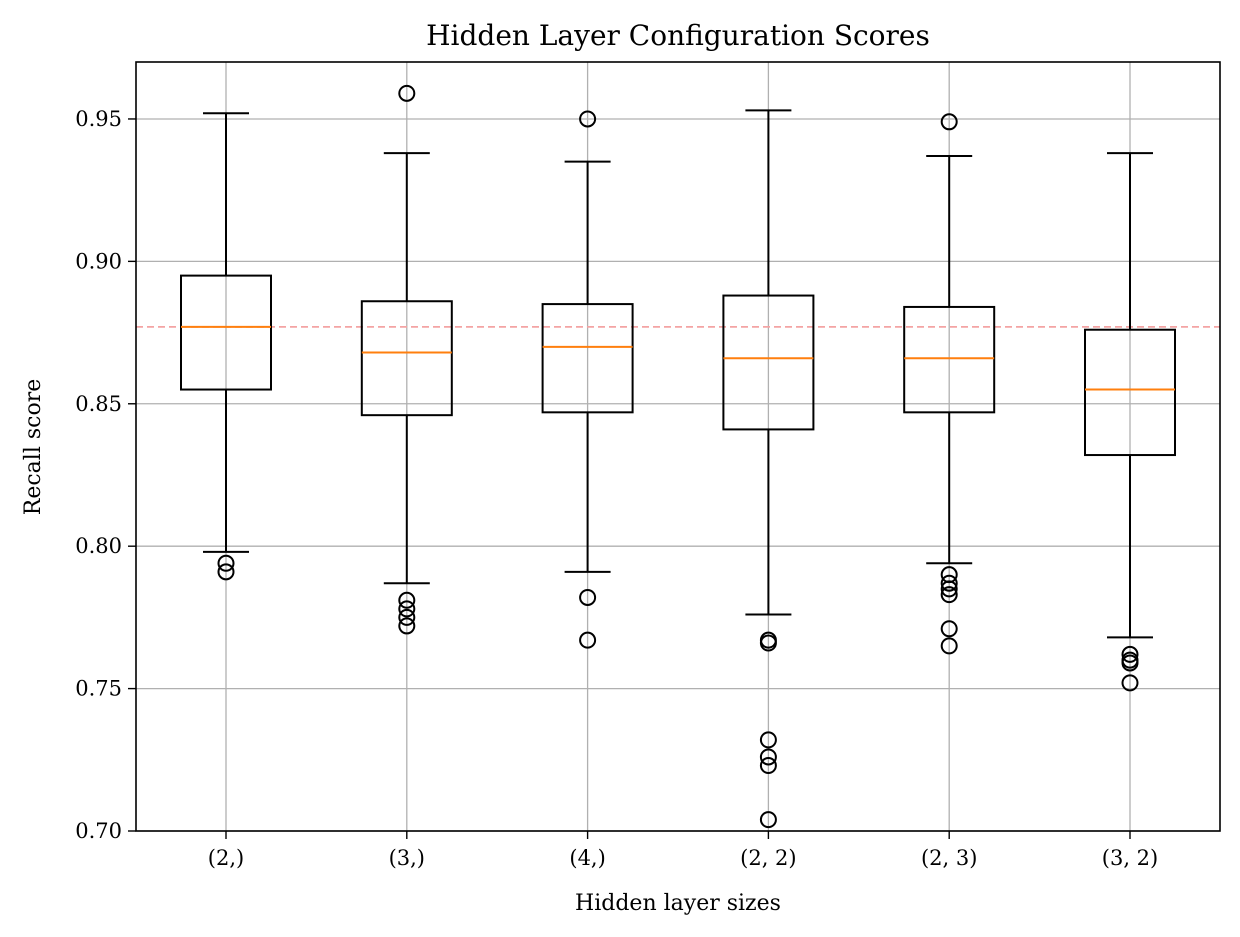 The height and width of the screenshot is (937, 1240). Describe the element at coordinates (98, 546) in the screenshot. I see `y-tick-label: 0.80` at that location.